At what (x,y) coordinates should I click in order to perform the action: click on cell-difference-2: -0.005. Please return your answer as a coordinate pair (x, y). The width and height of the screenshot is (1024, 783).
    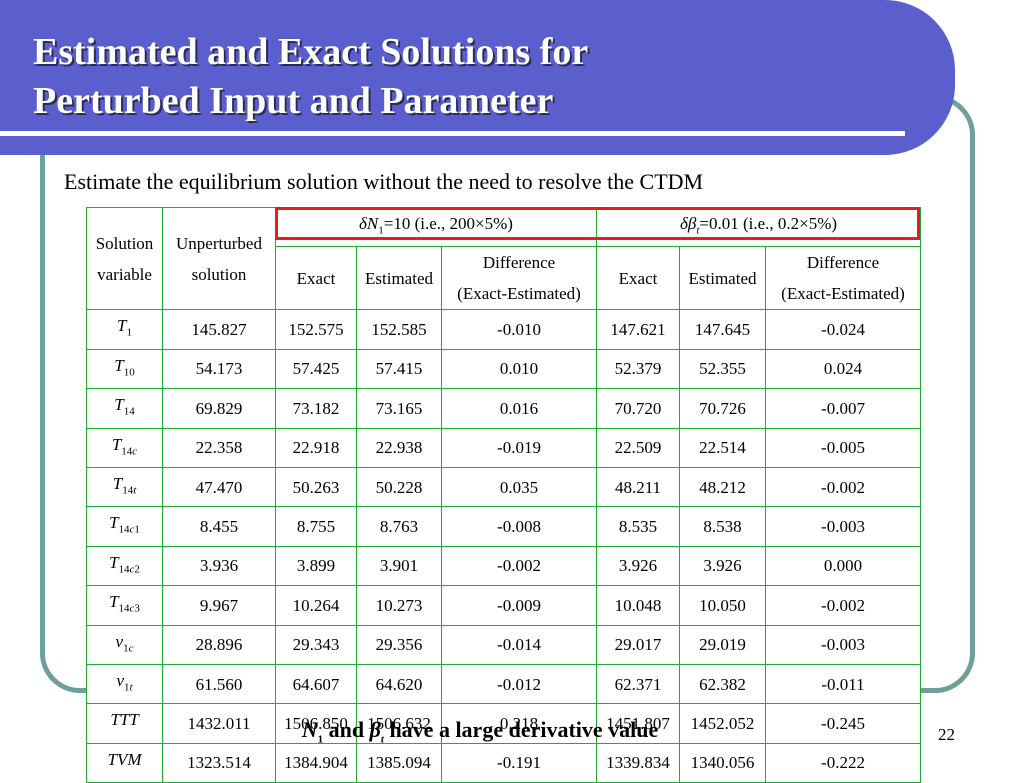
    Looking at the image, I should click on (843, 447).